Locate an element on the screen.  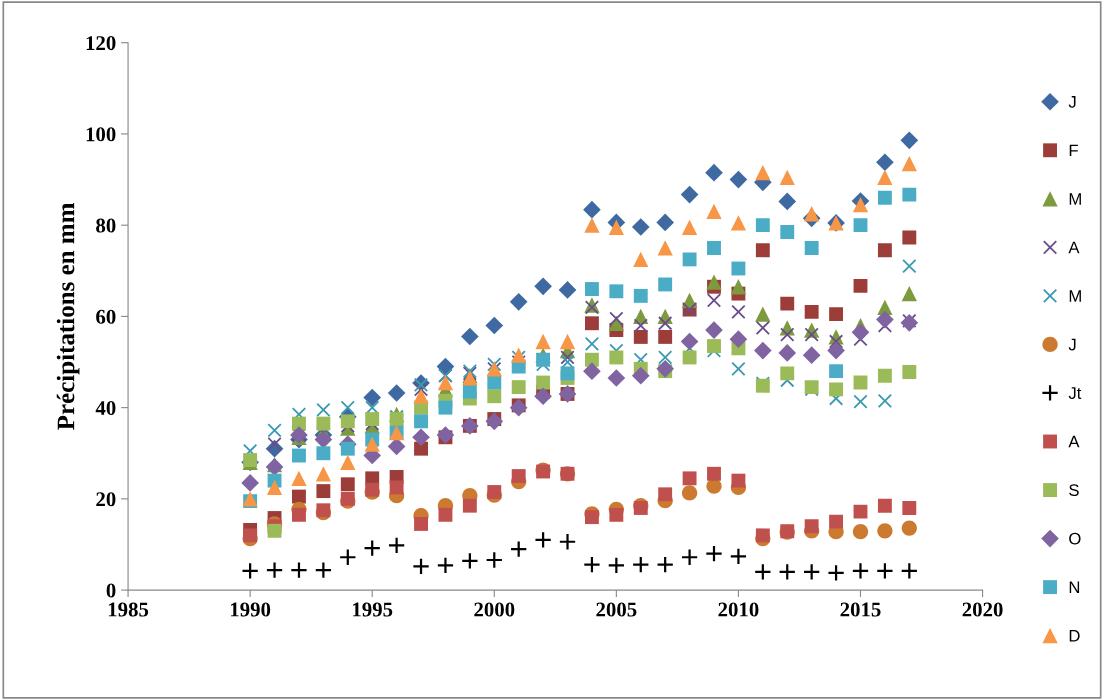
y-tick-label: 0 is located at coordinates (111, 590).